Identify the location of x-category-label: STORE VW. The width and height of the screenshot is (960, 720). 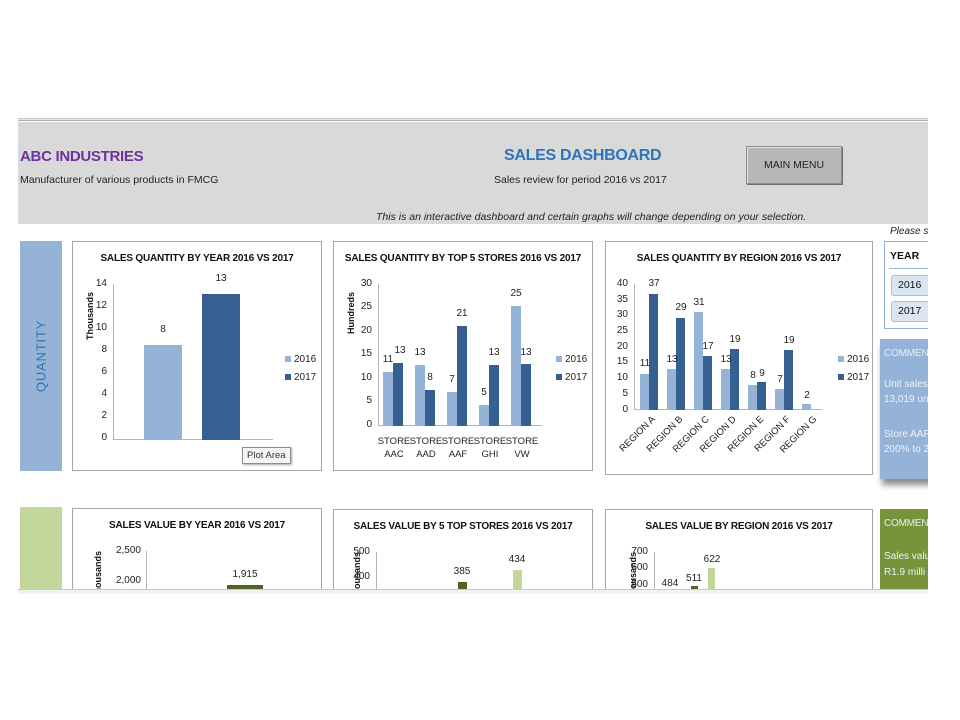
(522, 448).